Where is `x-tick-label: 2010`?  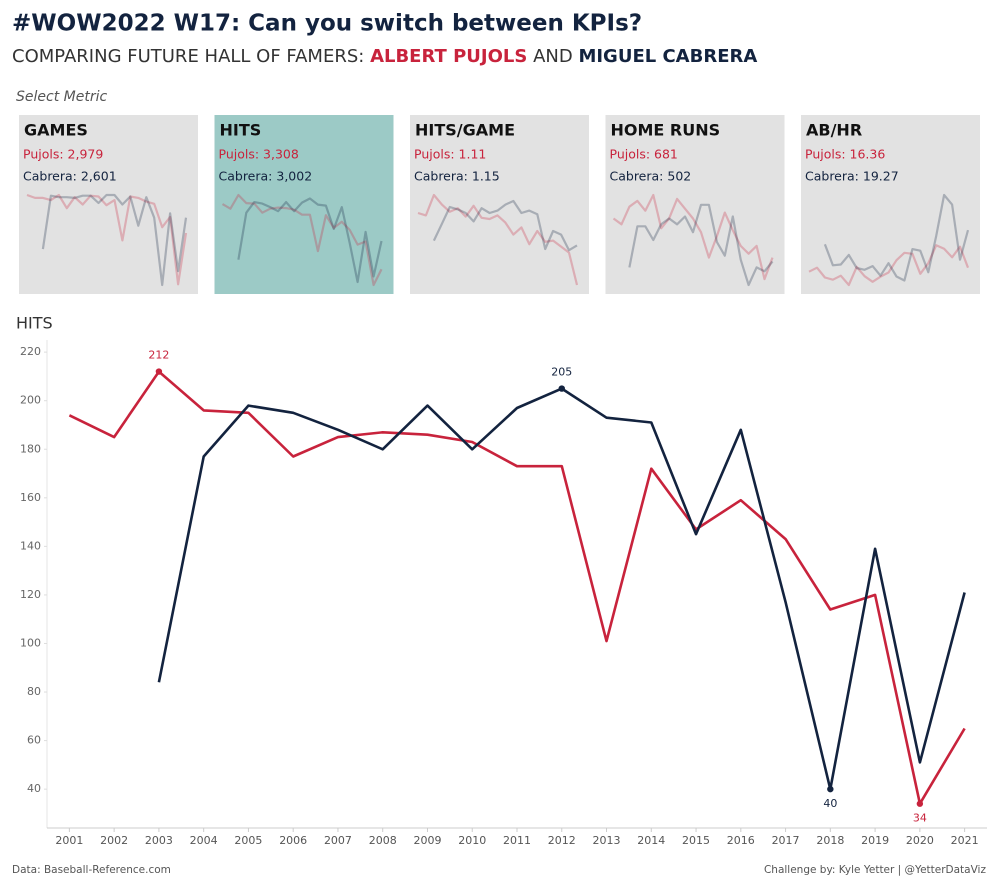
x-tick-label: 2010 is located at coordinates (472, 840).